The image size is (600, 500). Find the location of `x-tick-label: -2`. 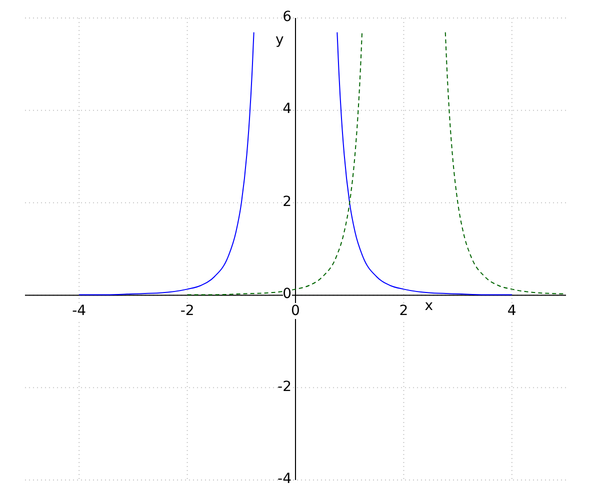

x-tick-label: -2 is located at coordinates (187, 311).